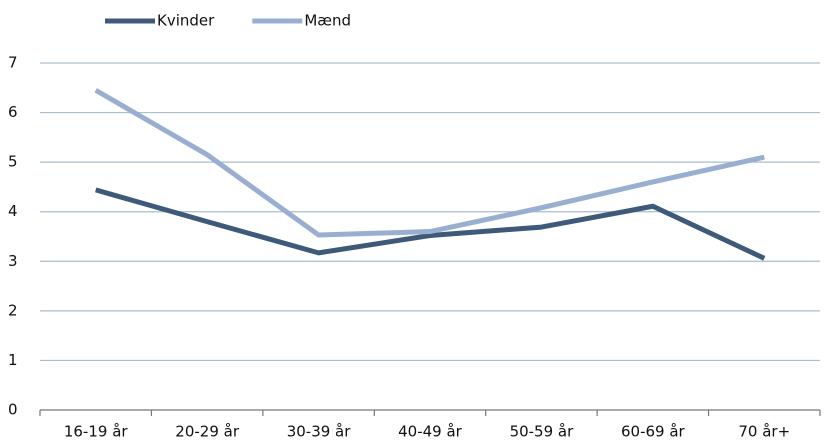 The image size is (826, 441). What do you see at coordinates (319, 432) in the screenshot?
I see `x-tick-label: 30-39 år` at bounding box center [319, 432].